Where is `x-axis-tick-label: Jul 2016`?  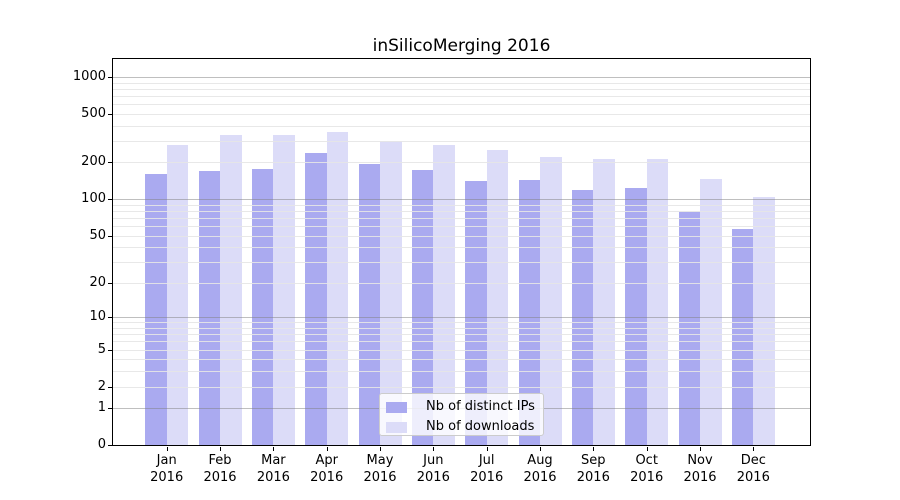
x-axis-tick-label: Jul 2016 is located at coordinates (487, 469).